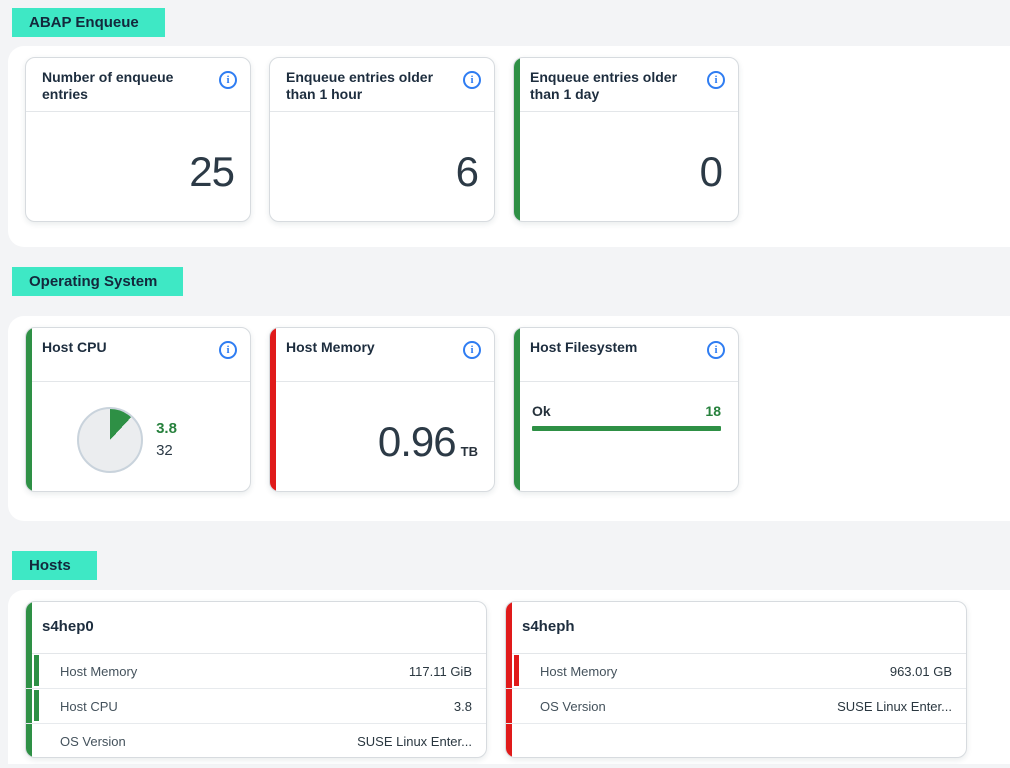 This screenshot has width=1010, height=768. Describe the element at coordinates (626, 436) in the screenshot. I see `card-body: Ok 18` at that location.